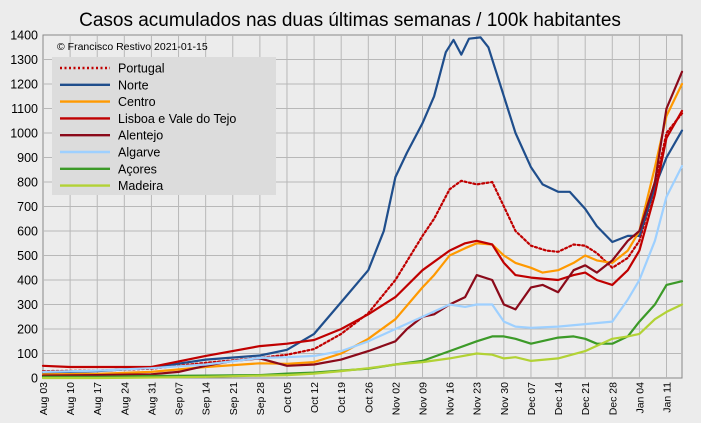 The width and height of the screenshot is (701, 423). What do you see at coordinates (140, 136) in the screenshot?
I see `legend-label: Alentejo` at bounding box center [140, 136].